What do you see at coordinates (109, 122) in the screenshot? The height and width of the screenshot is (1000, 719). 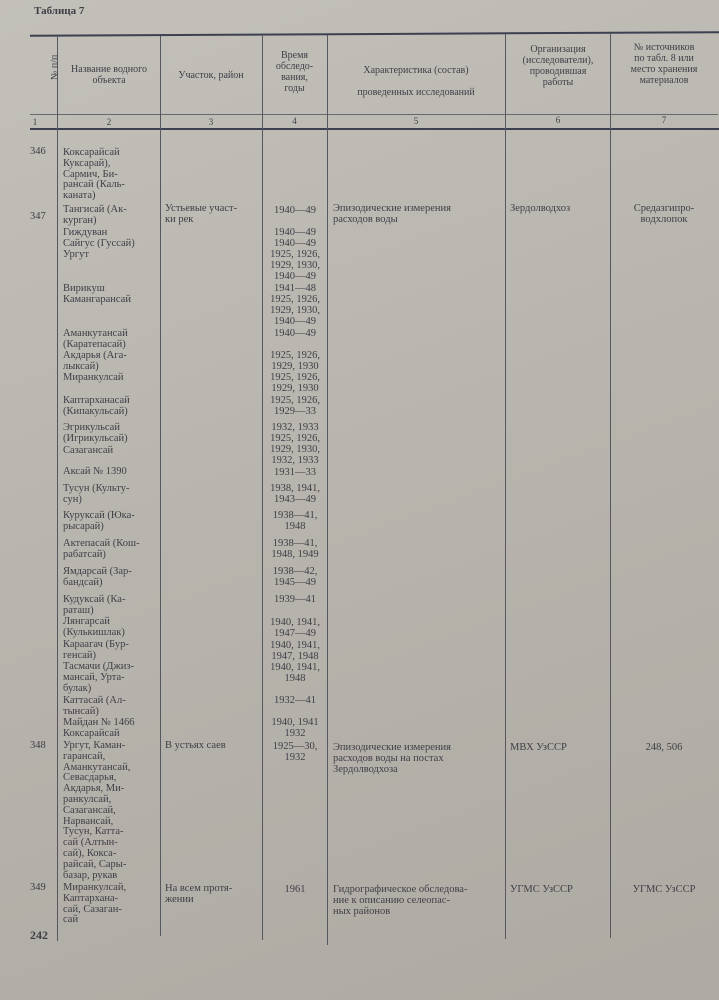 I see `column-number: 2` at bounding box center [109, 122].